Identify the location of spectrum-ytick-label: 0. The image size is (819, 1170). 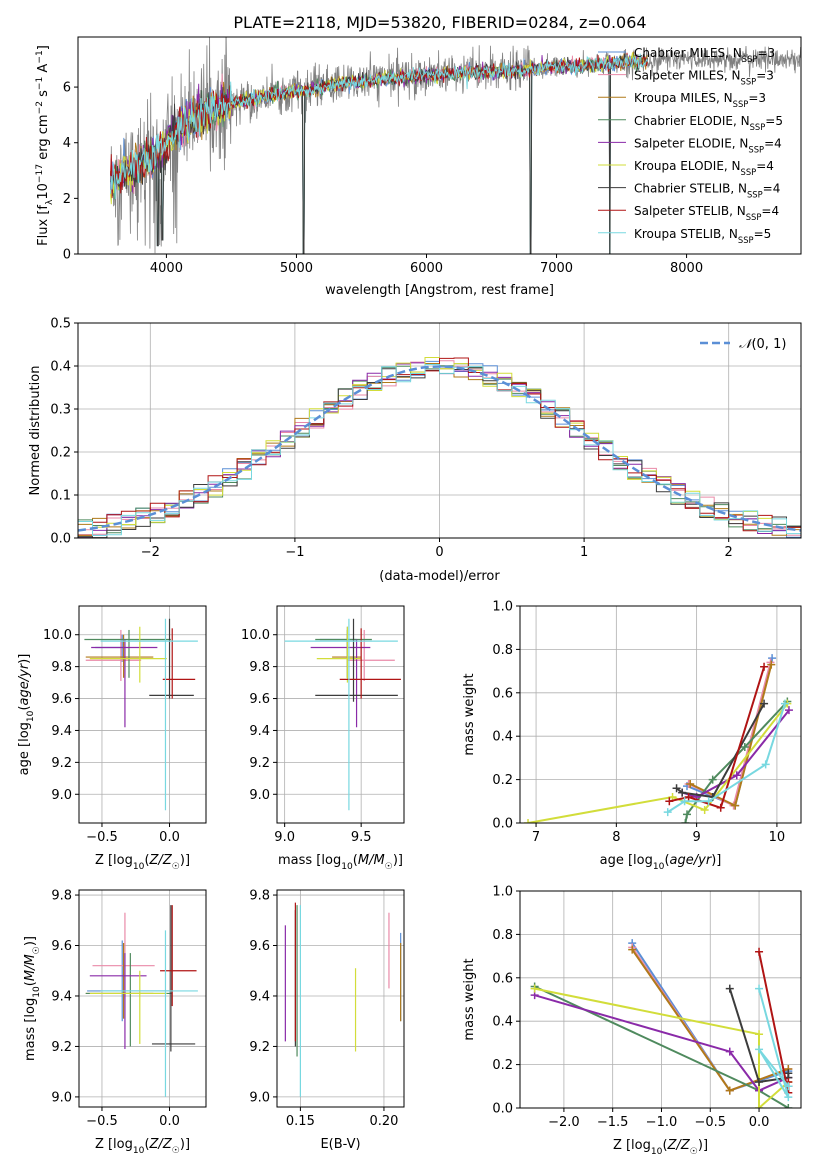
(67, 255).